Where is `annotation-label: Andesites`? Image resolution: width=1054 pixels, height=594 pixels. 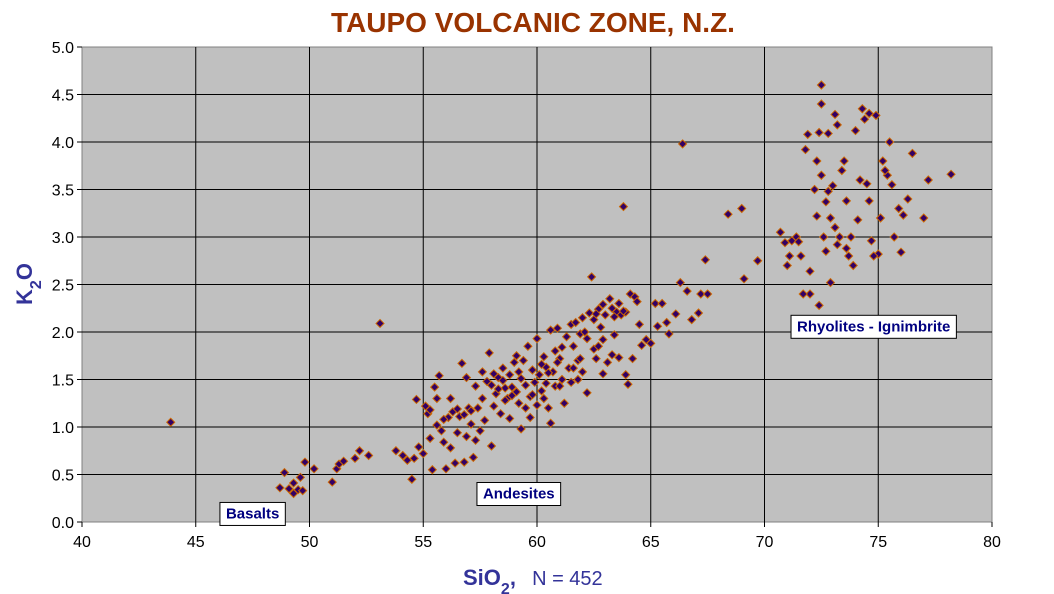
annotation-label: Andesites is located at coordinates (519, 494).